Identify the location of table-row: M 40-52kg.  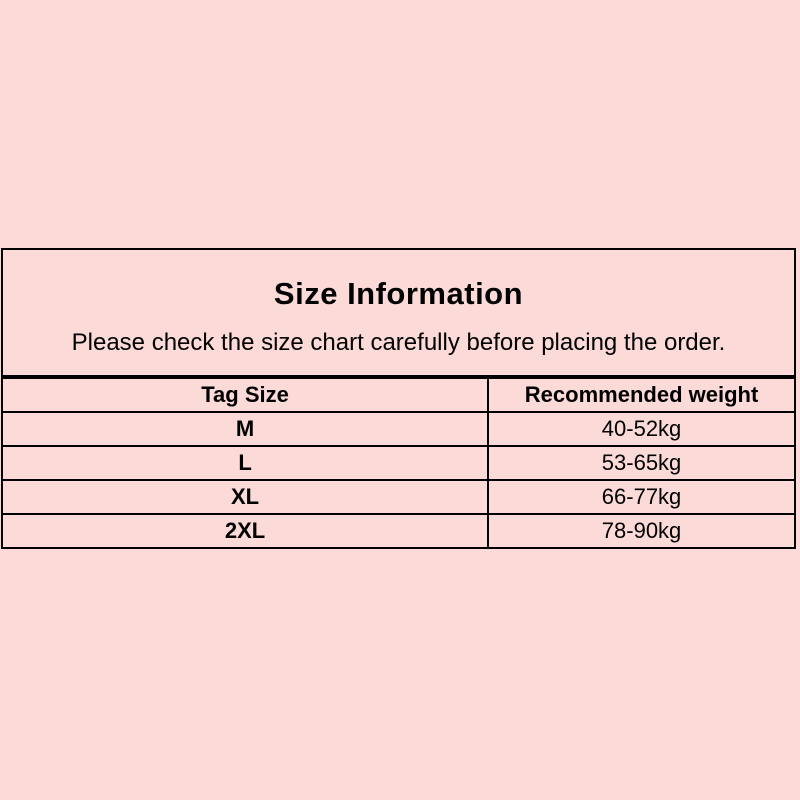
(398, 429).